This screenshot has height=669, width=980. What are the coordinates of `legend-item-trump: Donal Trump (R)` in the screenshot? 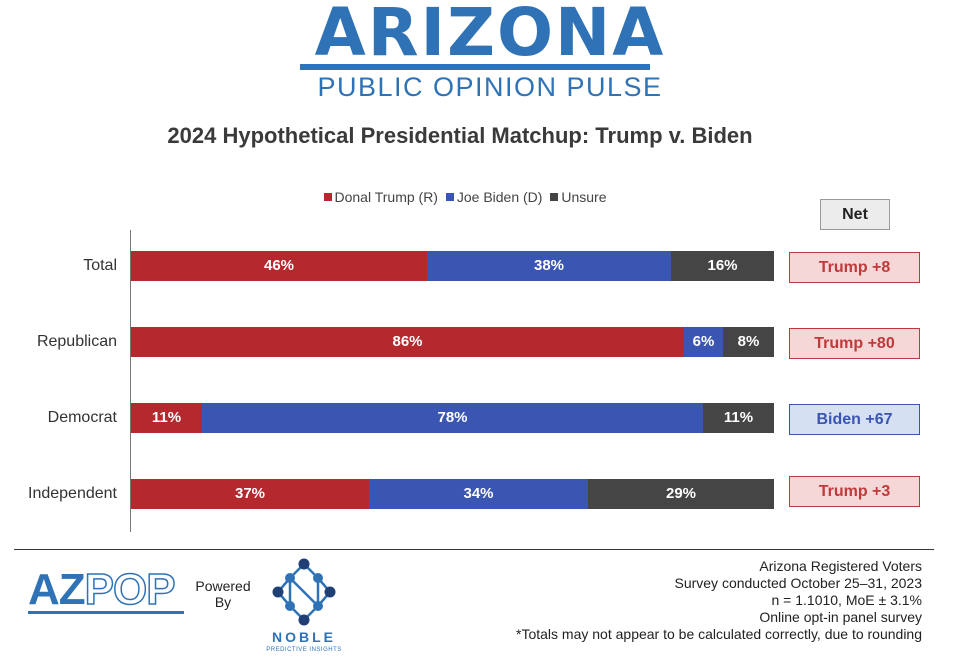 It's located at (380, 197).